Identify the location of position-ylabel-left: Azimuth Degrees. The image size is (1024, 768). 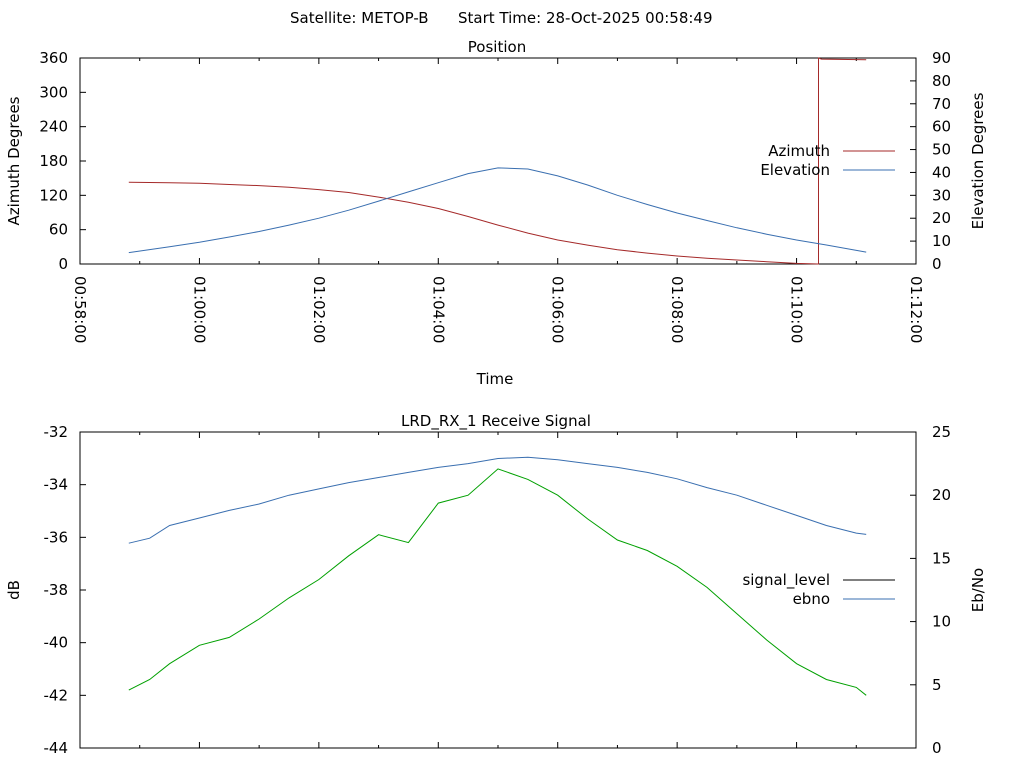
(14, 160).